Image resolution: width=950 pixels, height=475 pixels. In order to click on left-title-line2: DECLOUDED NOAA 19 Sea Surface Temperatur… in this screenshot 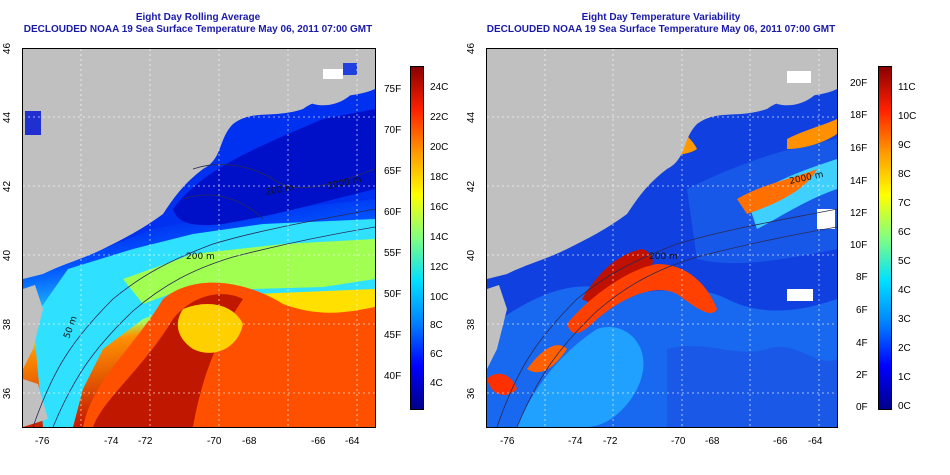, I will do `click(198, 29)`.